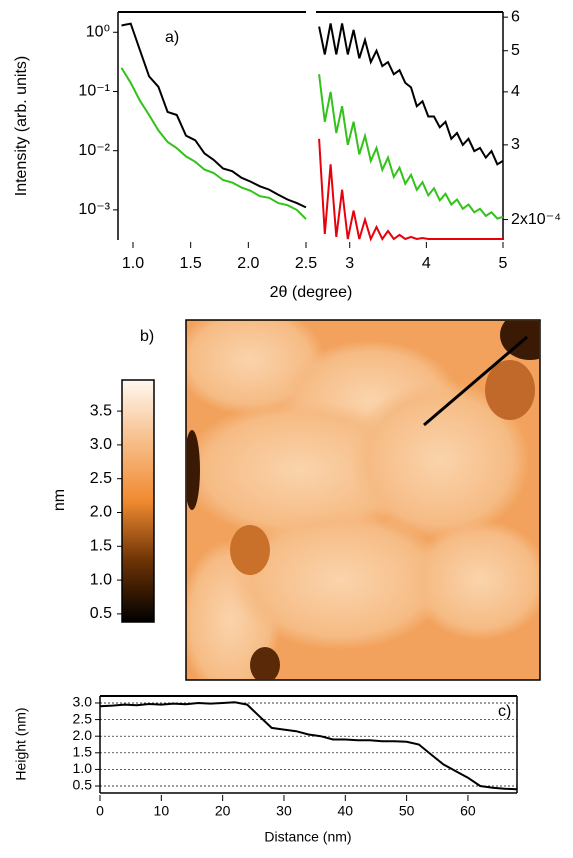 The image size is (573, 858). I want to click on y-tick-label: 10⁻², so click(94, 150).